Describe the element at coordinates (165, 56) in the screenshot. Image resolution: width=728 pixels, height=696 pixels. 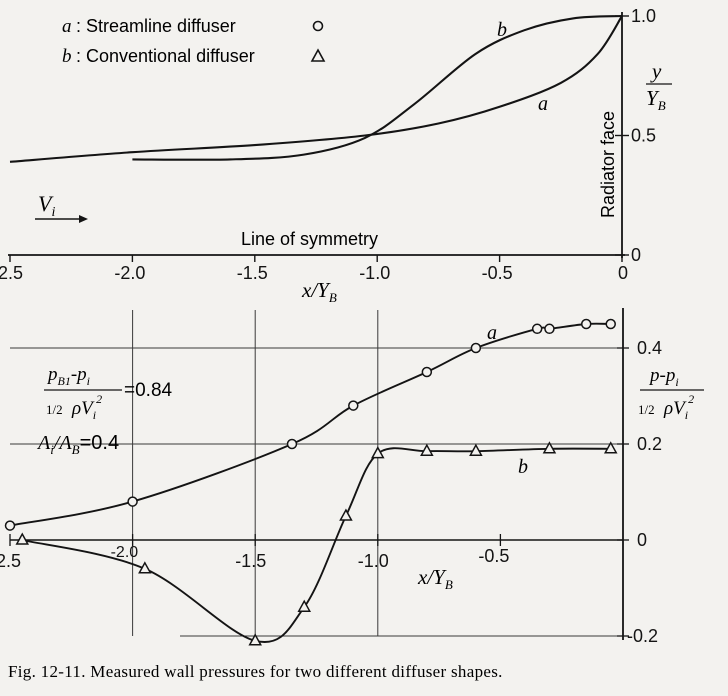
I see `legend-label-b: : Conventional diffuser` at that location.